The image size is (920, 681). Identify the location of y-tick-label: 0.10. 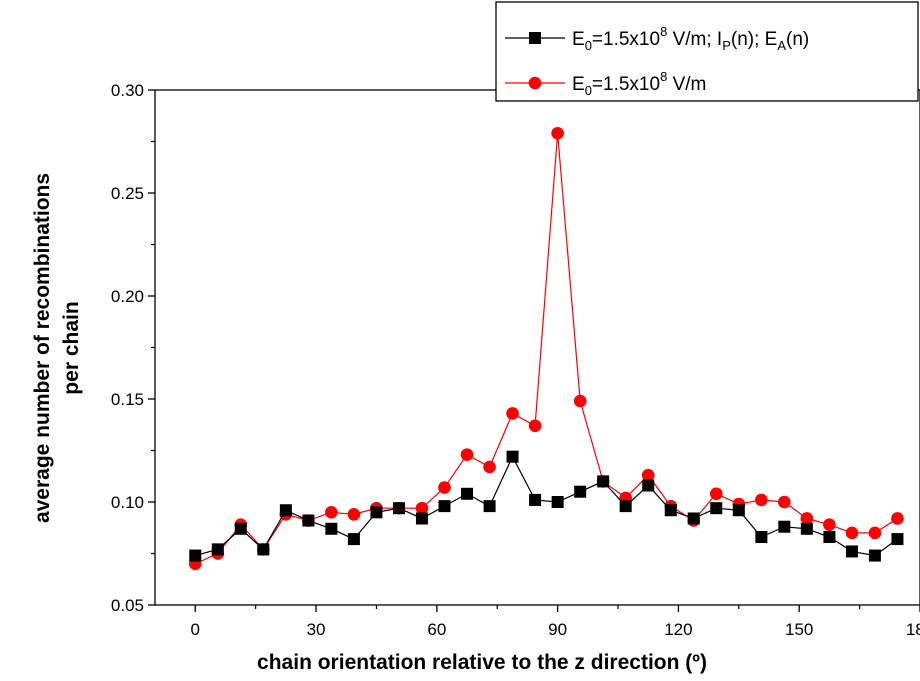
(127, 502).